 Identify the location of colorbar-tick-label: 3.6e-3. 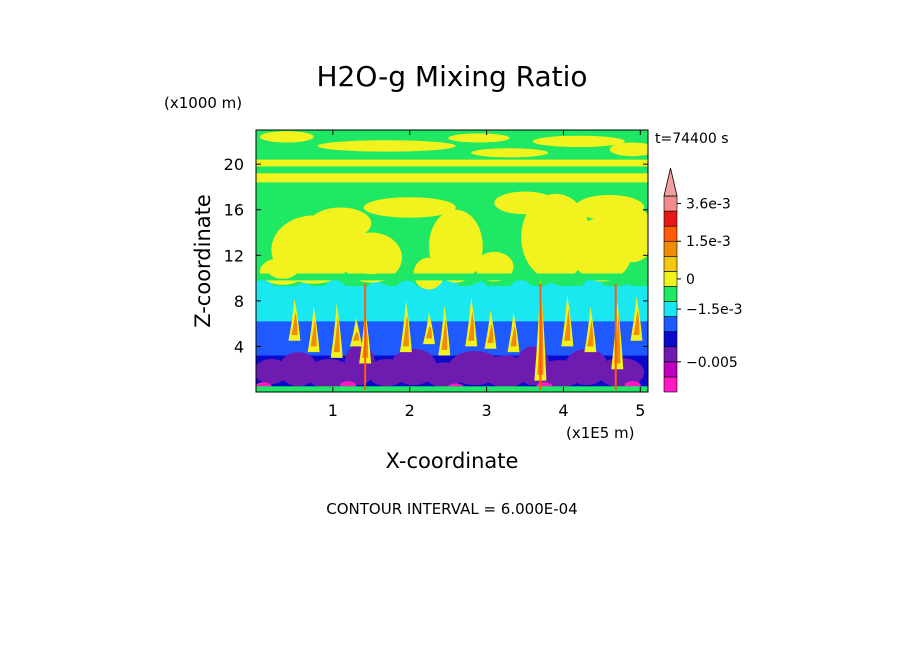
(708, 205).